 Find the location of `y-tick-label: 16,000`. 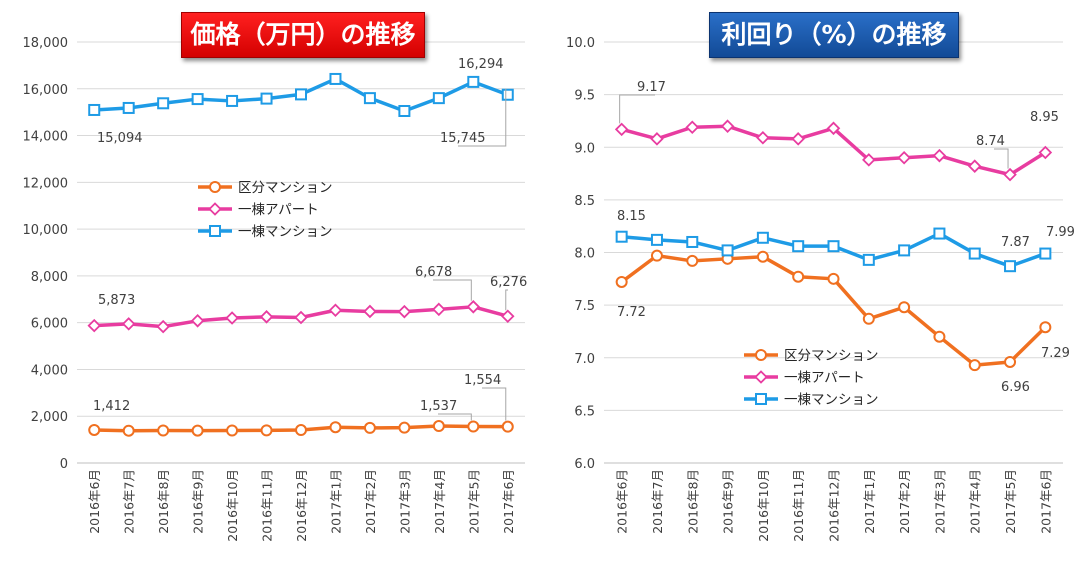

y-tick-label: 16,000 is located at coordinates (46, 90).